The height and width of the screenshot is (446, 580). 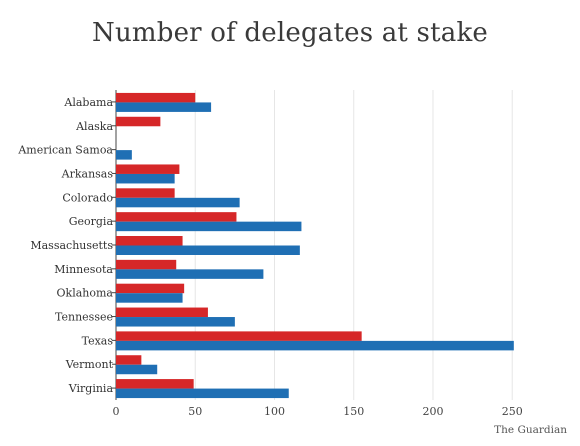 I want to click on y-tick-label: American Samoa, so click(x=65, y=150).